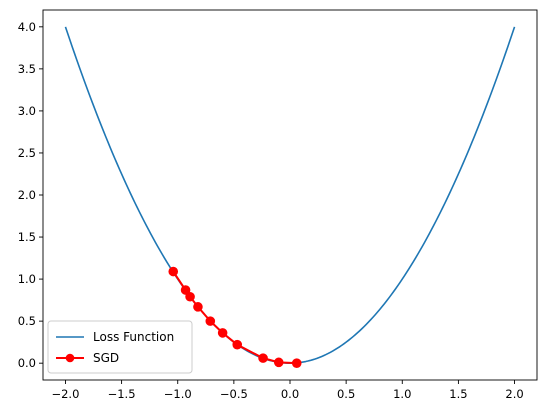 This screenshot has width=547, height=413. Describe the element at coordinates (27, 111) in the screenshot. I see `y-tick-label: 3.0` at that location.